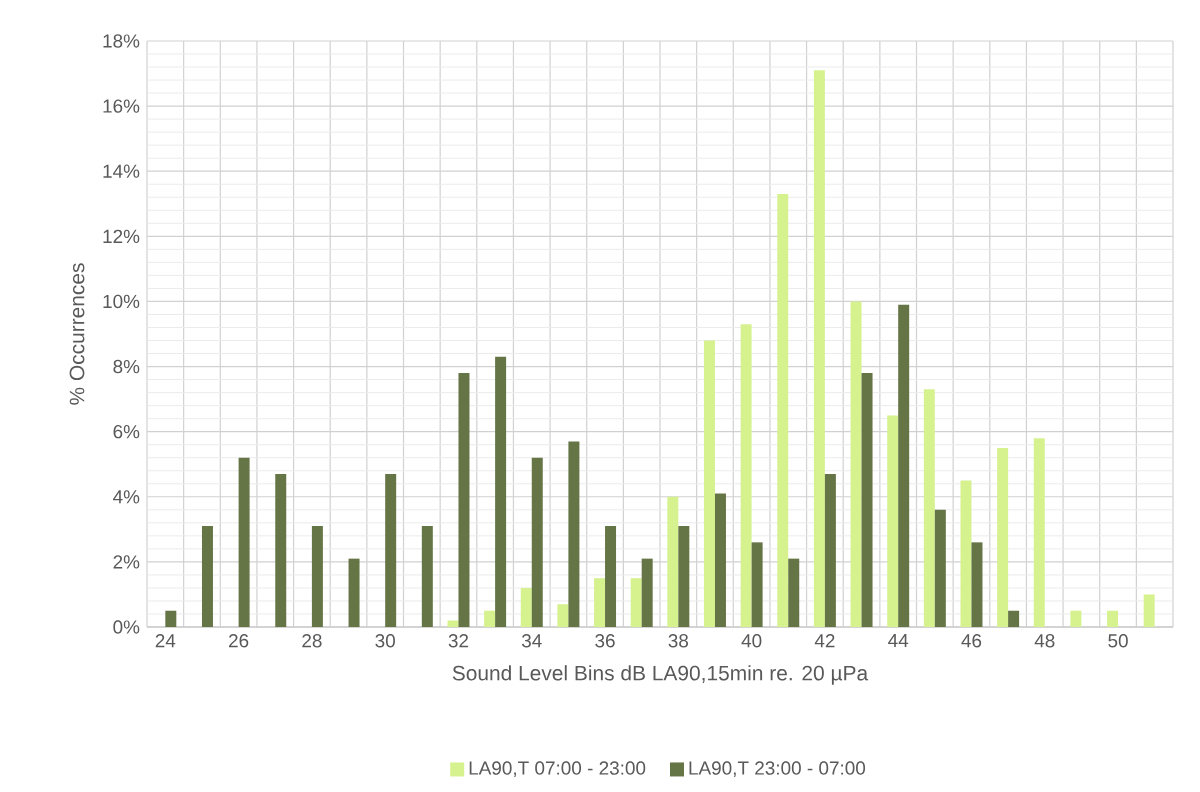 This screenshot has width=1200, height=792. Describe the element at coordinates (751, 641) in the screenshot. I see `x-tick-label: 40` at that location.